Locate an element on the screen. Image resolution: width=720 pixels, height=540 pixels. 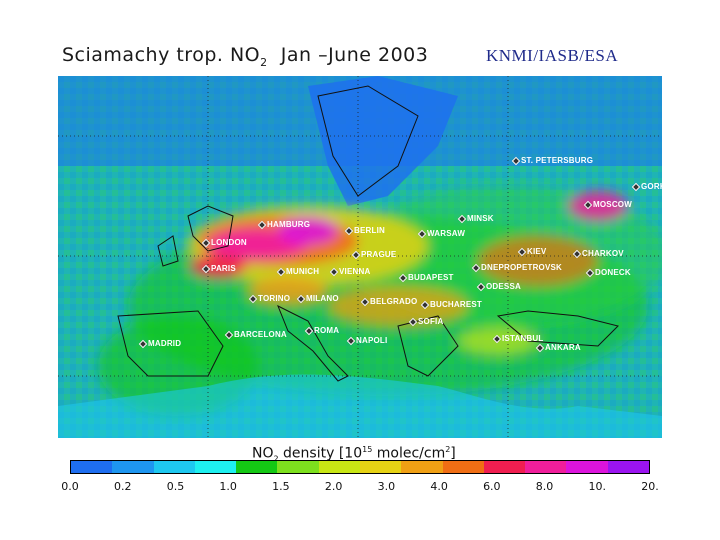
colorbar-tick-label: 20. is located at coordinates (650, 486).